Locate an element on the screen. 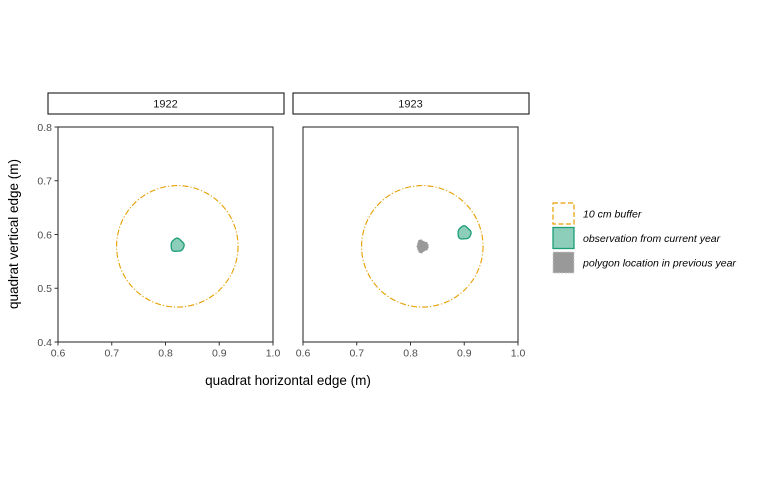 The height and width of the screenshot is (480, 768). facet-label: 1922 is located at coordinates (165, 105).